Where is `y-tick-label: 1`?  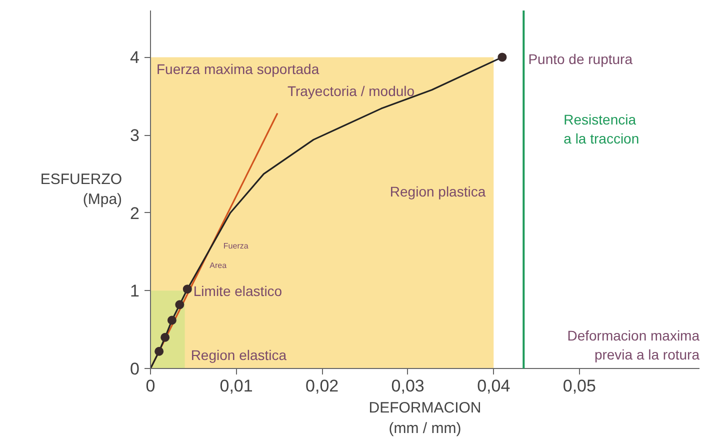
y-tick-label: 1 is located at coordinates (135, 291).